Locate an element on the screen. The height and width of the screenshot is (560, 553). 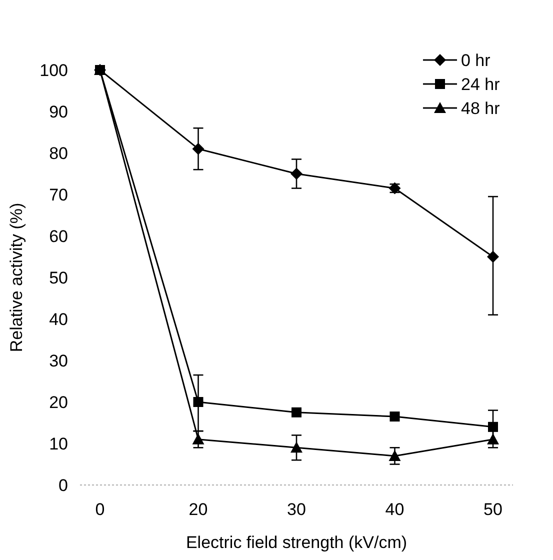
y-tick-label: 70 is located at coordinates (58, 194).